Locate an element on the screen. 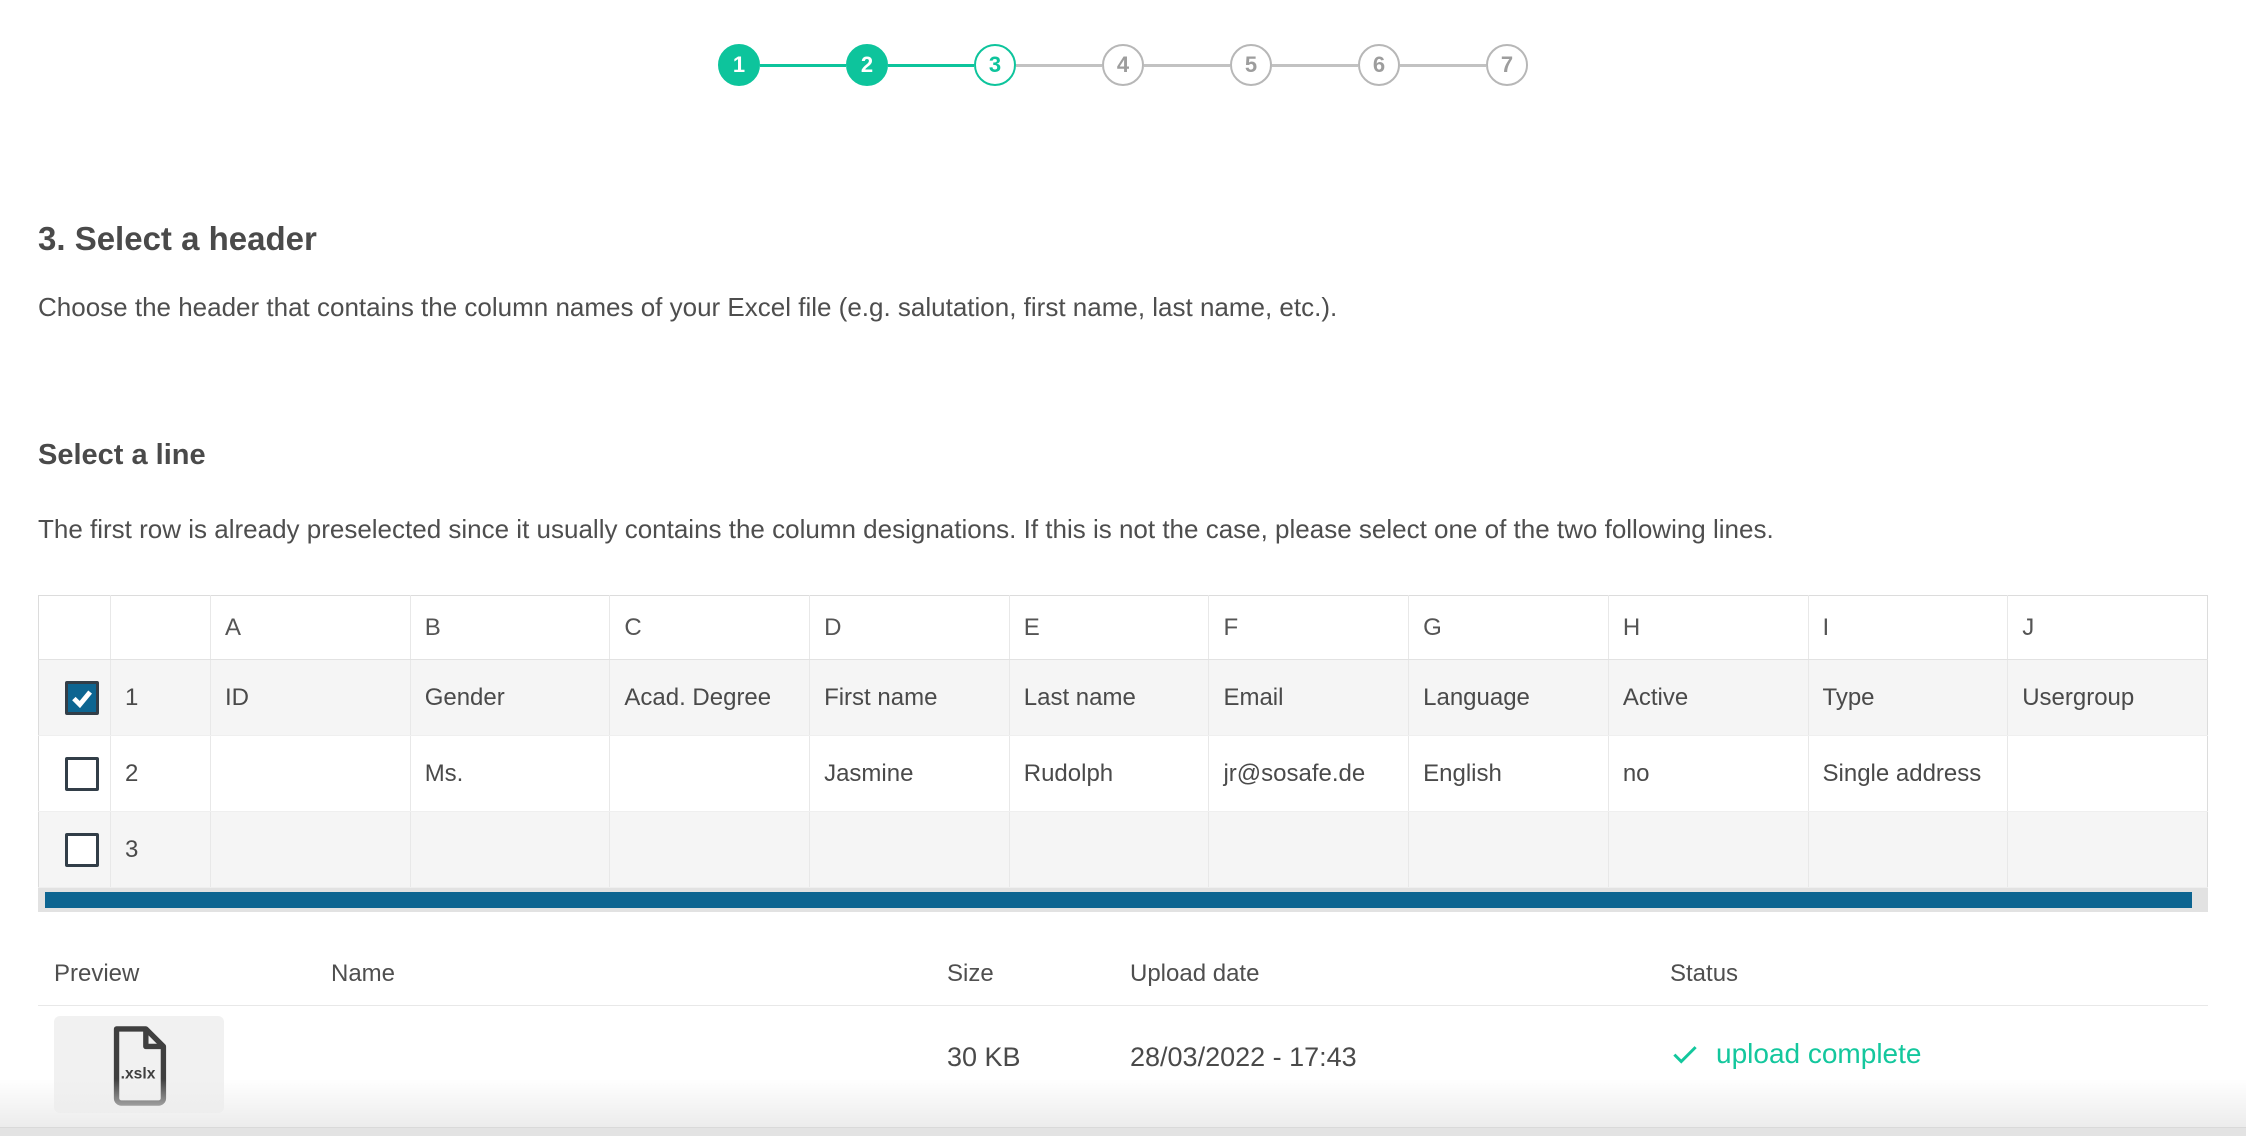 The height and width of the screenshot is (1136, 2246). step-2: 2 is located at coordinates (867, 65).